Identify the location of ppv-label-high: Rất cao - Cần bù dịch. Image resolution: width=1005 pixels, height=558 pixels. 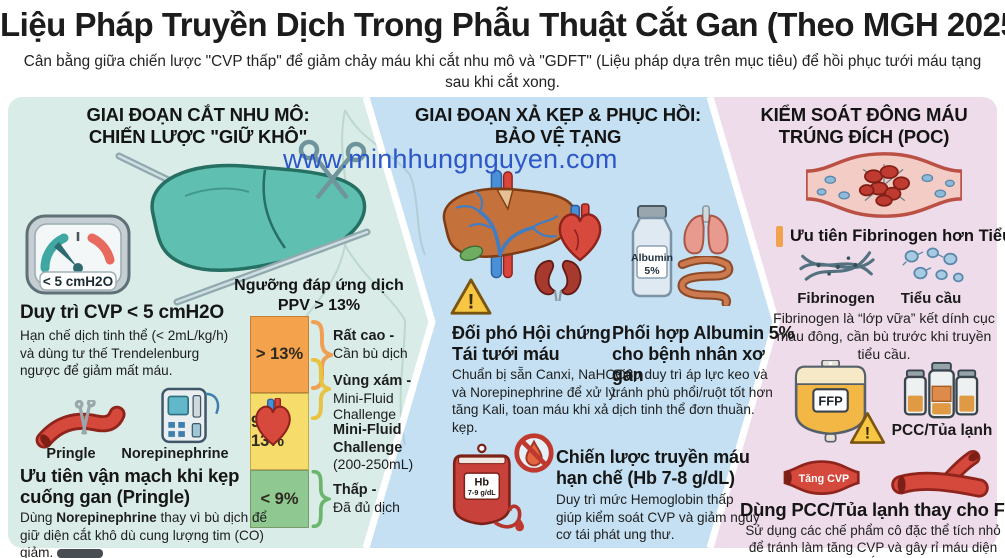
(370, 344).